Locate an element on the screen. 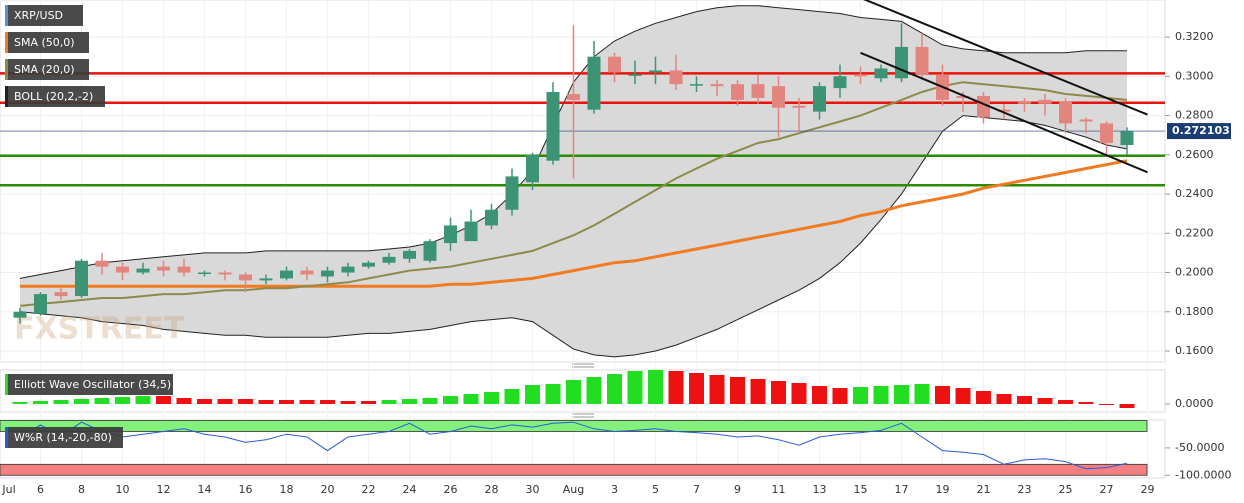 This screenshot has width=1244, height=503. wr-line is located at coordinates (573, 445).